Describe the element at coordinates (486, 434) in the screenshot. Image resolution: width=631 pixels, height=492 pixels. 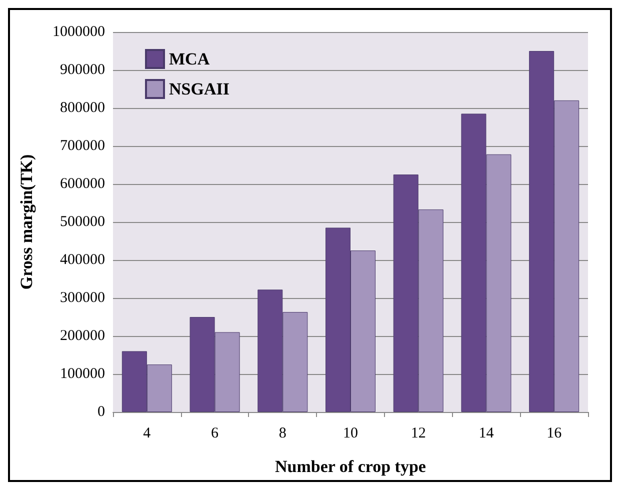
I see `x-tick-label: 14` at that location.